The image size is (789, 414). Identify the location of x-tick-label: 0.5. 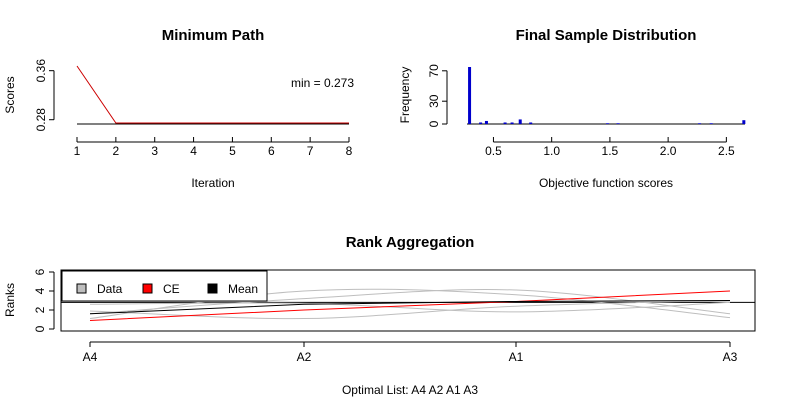
(493, 151).